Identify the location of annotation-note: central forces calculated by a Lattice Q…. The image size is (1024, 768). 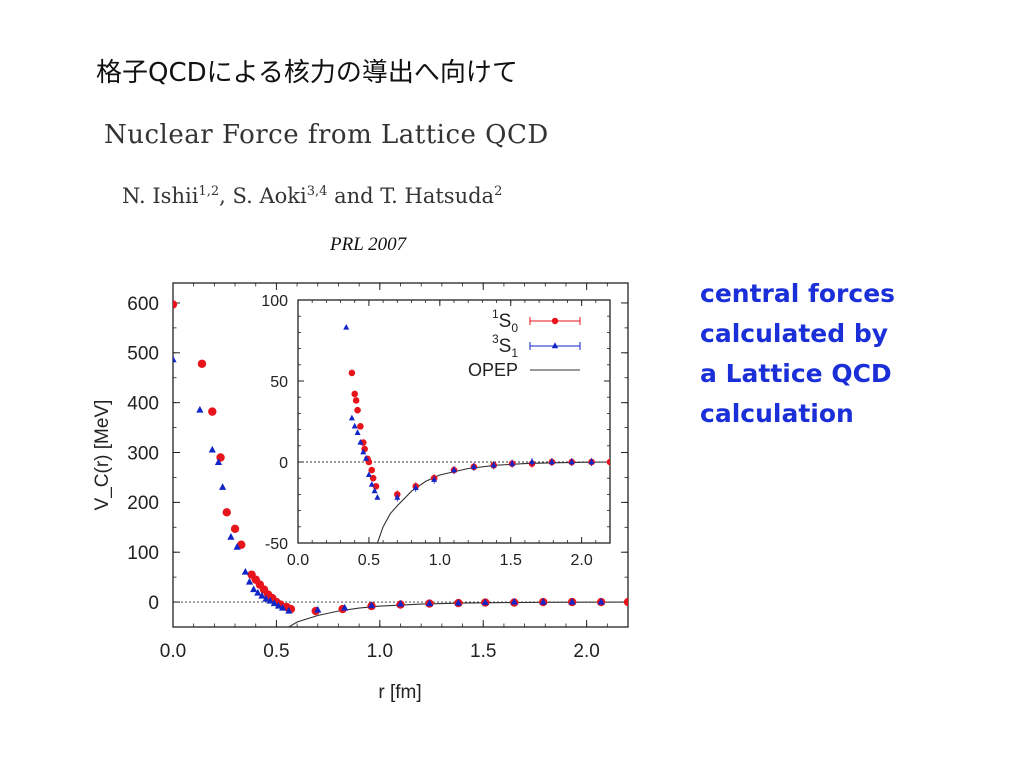
(850, 354).